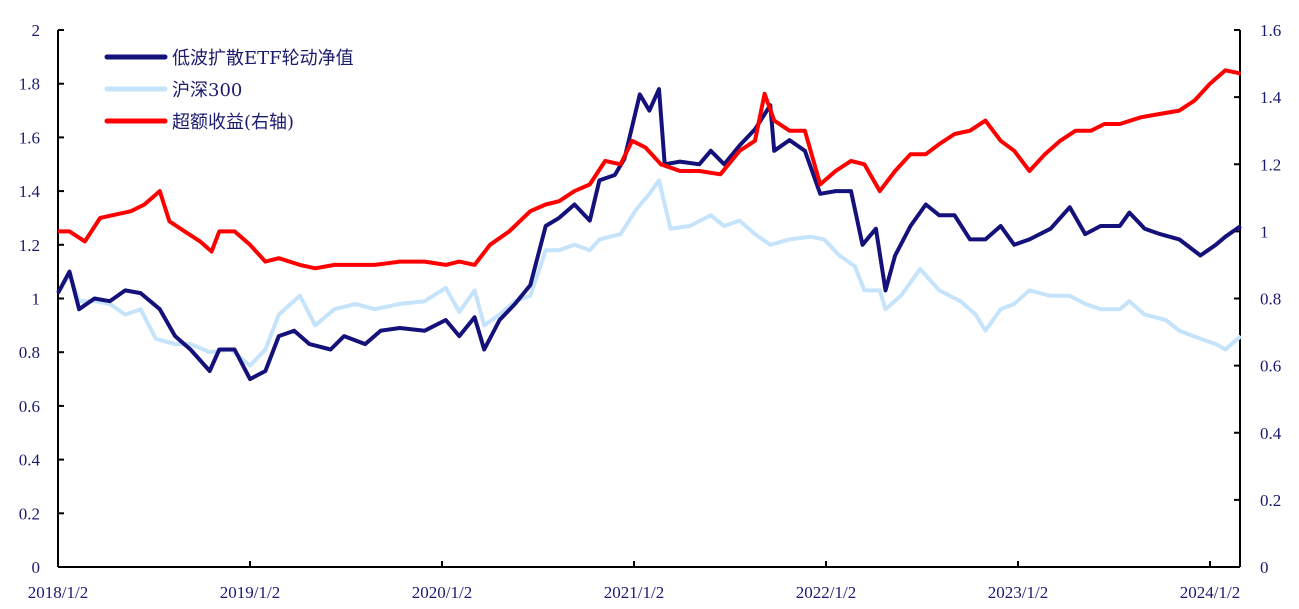  Describe the element at coordinates (1210, 592) in the screenshot. I see `x-tick-label: 2024/1/2` at that location.